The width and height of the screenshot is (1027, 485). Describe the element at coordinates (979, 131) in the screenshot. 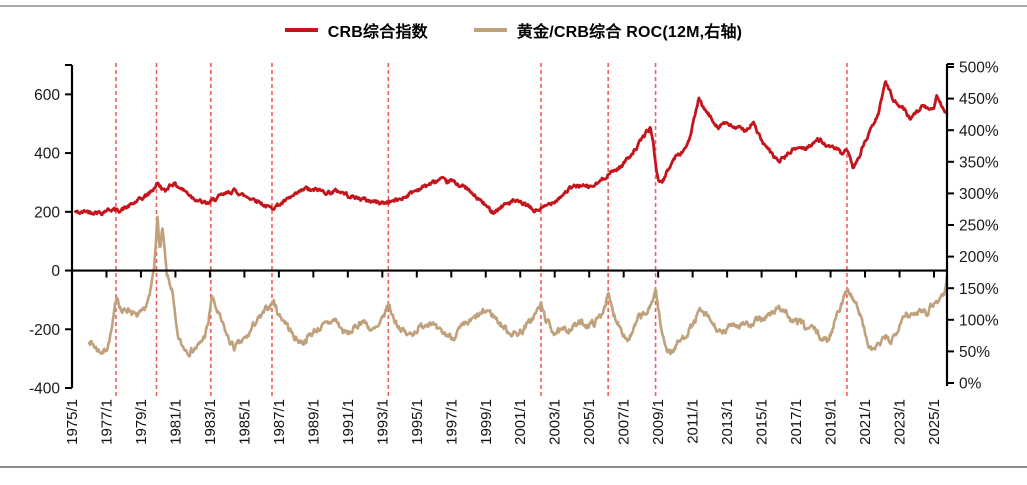

I see `right-axis-label: 400%` at that location.